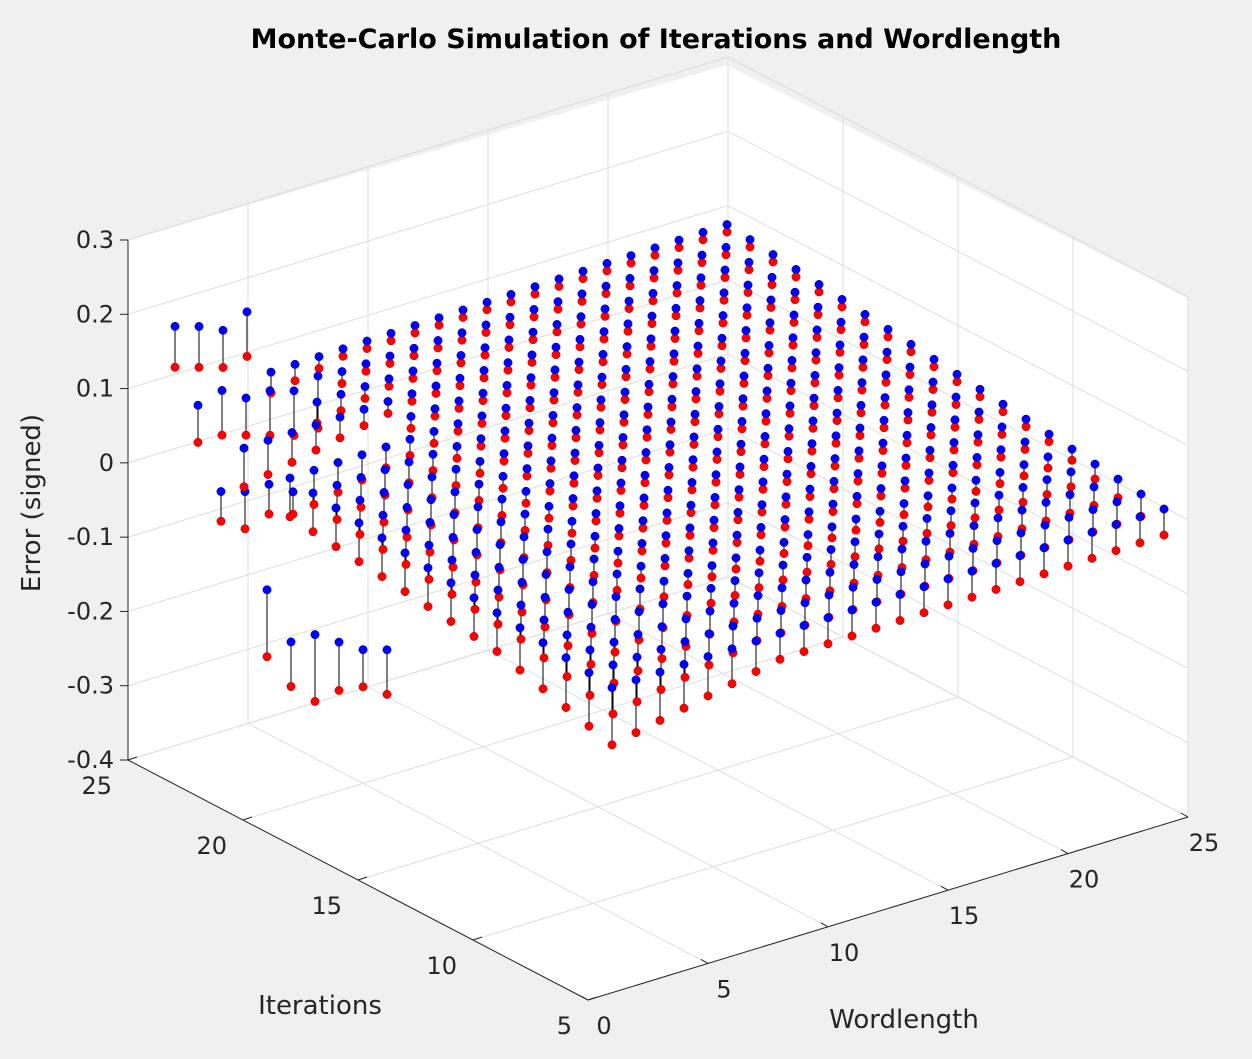 The image size is (1252, 1059). I want to click on z-axis-label: Error (signed), so click(32, 503).